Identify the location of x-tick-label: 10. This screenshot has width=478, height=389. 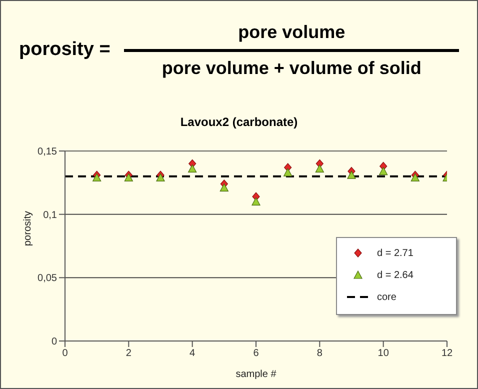
(384, 354).